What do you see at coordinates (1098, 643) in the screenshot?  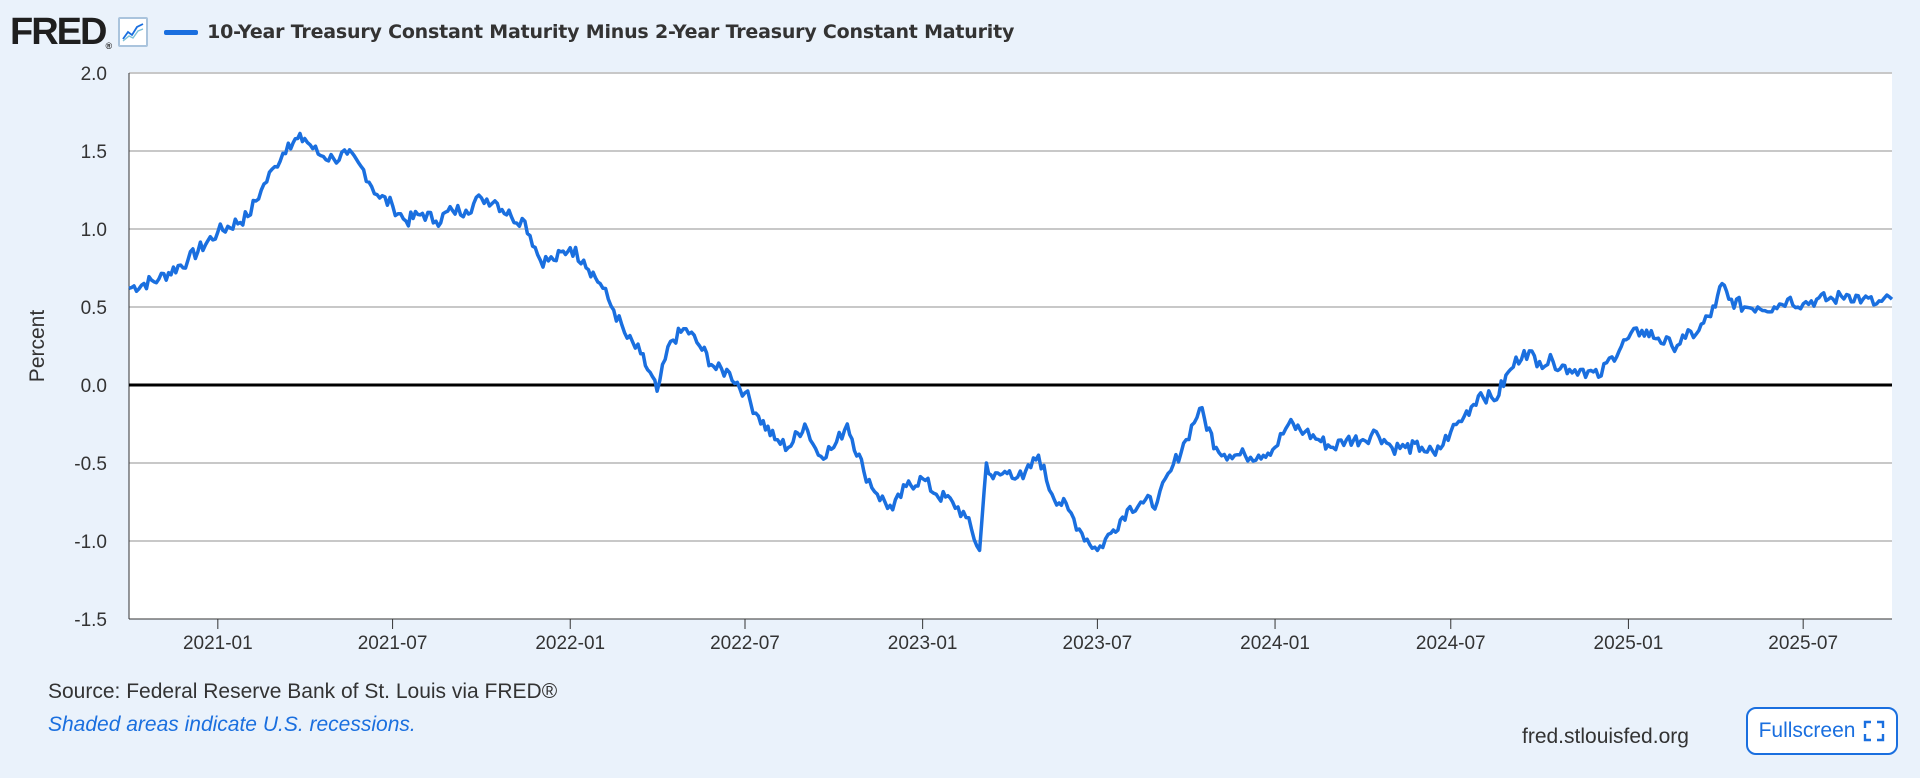 I see `x-tick-label: 2023-07` at bounding box center [1098, 643].